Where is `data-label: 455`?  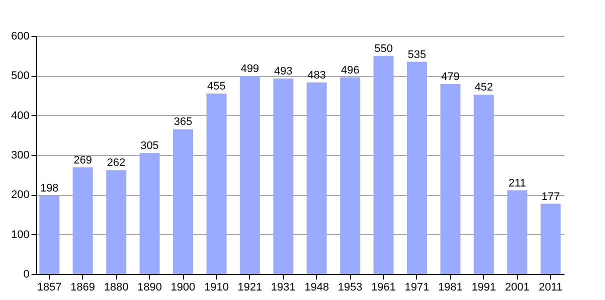 data-label: 455 is located at coordinates (216, 86).